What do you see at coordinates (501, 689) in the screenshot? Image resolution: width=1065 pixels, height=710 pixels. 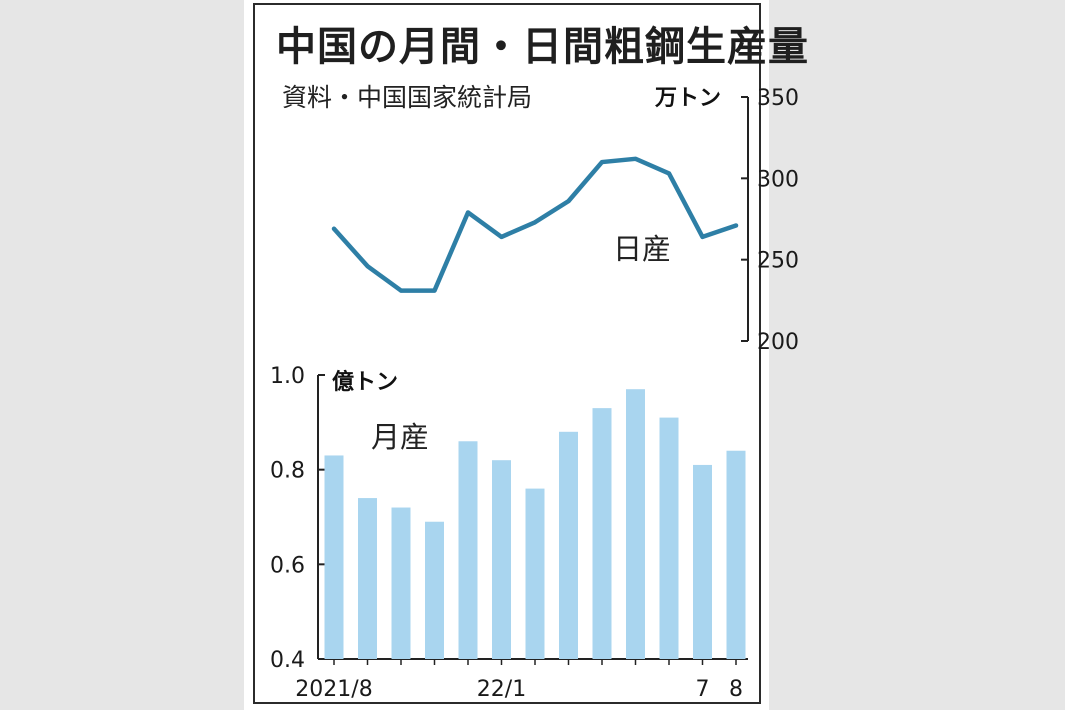 I see `bar-x-tick-label: 22/1` at bounding box center [501, 689].